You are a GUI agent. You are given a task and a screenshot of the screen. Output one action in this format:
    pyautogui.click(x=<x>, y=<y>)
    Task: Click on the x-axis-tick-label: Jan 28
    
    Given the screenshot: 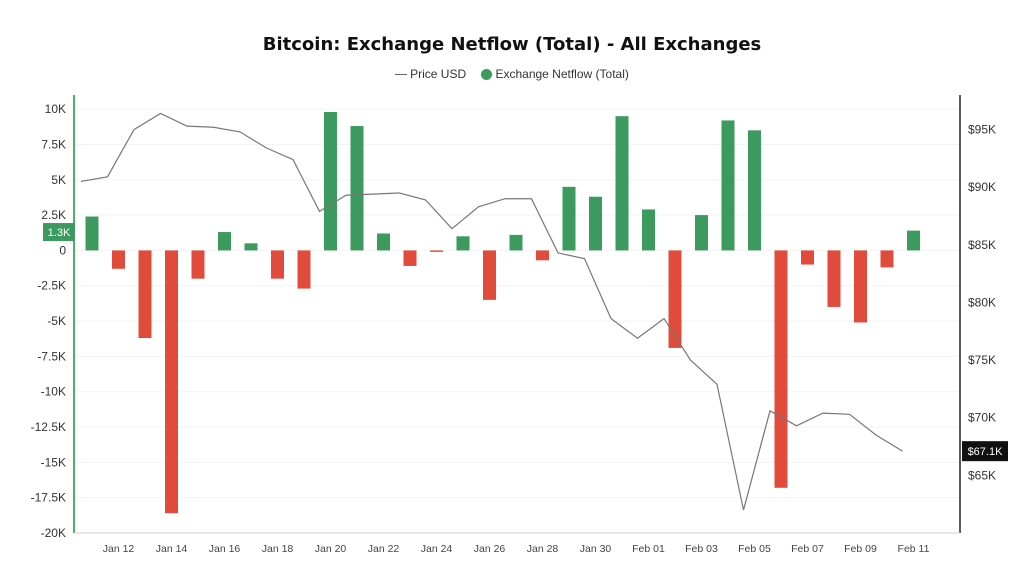 What is the action you would take?
    pyautogui.click(x=543, y=549)
    